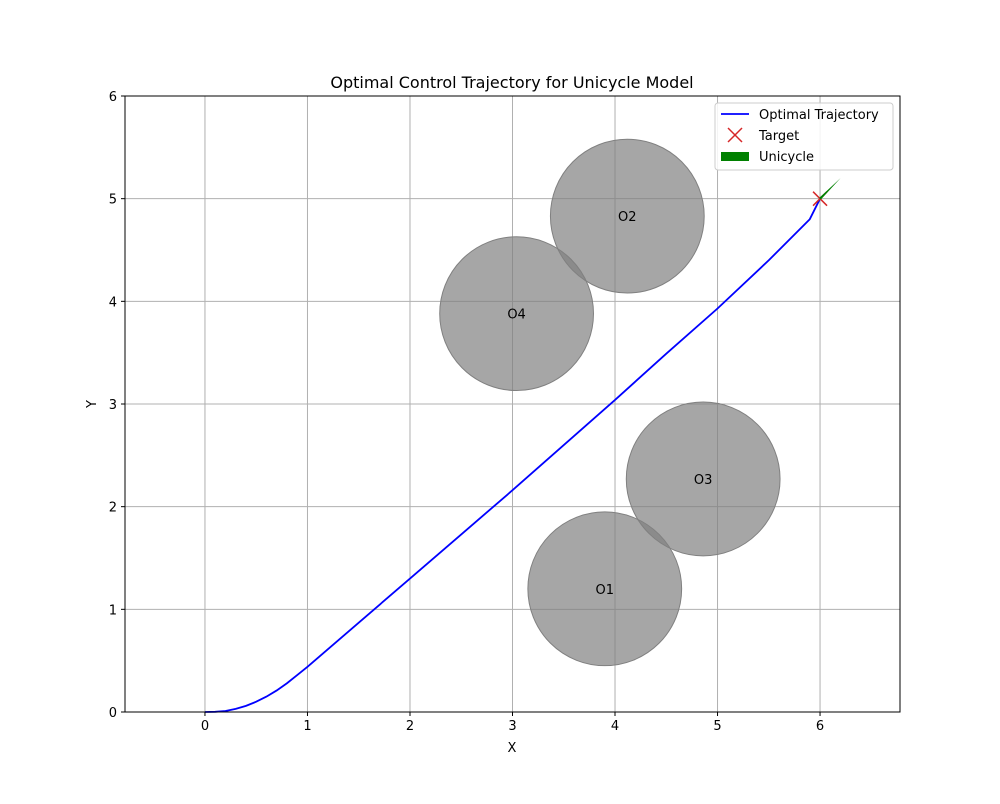 This screenshot has height=804, width=1000. I want to click on obstacle-label: O3, so click(703, 480).